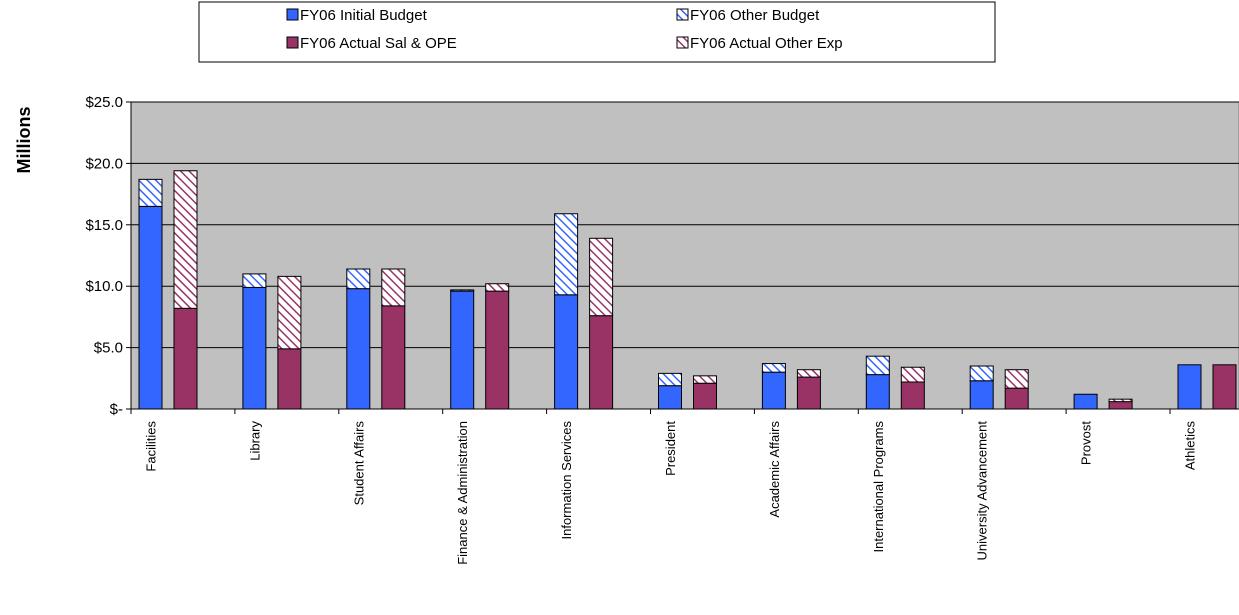  What do you see at coordinates (774, 469) in the screenshot?
I see `x-tick-label: Academic Affairs` at bounding box center [774, 469].